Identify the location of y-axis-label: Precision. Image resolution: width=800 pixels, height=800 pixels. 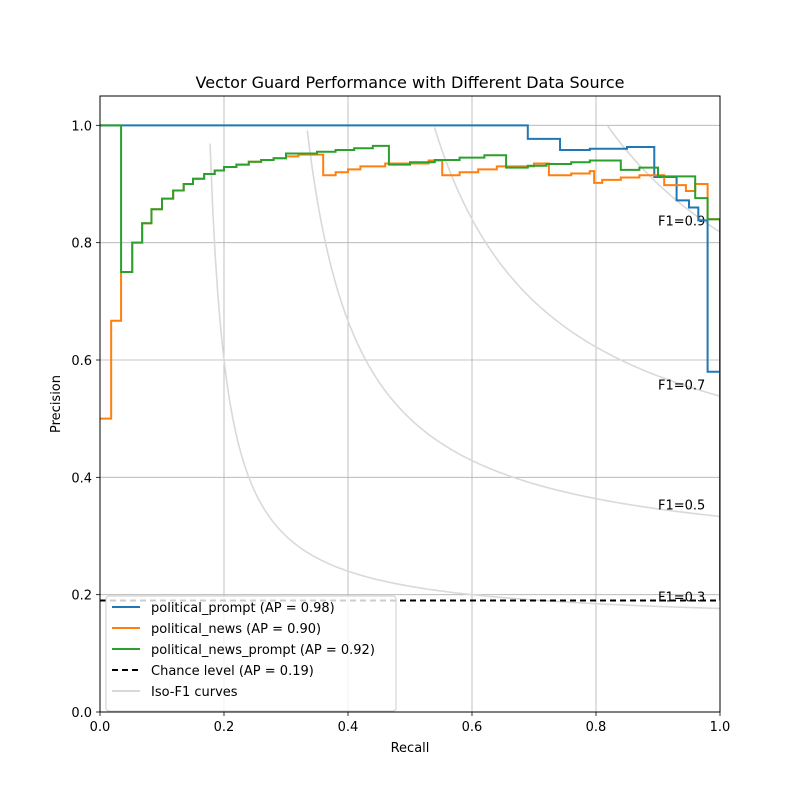
(56, 404).